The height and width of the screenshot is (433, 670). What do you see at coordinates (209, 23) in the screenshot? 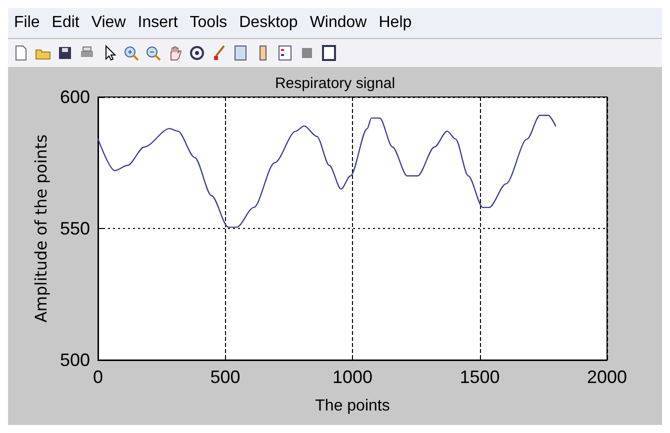
I see `text: Tools` at bounding box center [209, 23].